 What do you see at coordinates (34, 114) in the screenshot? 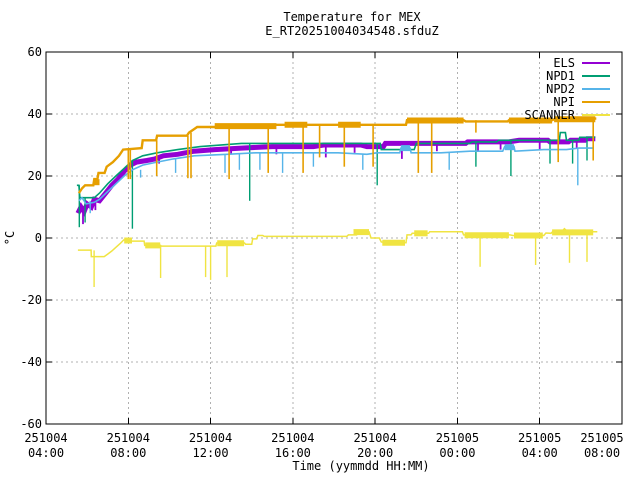
I see `y-tick-label: 40` at bounding box center [34, 114].